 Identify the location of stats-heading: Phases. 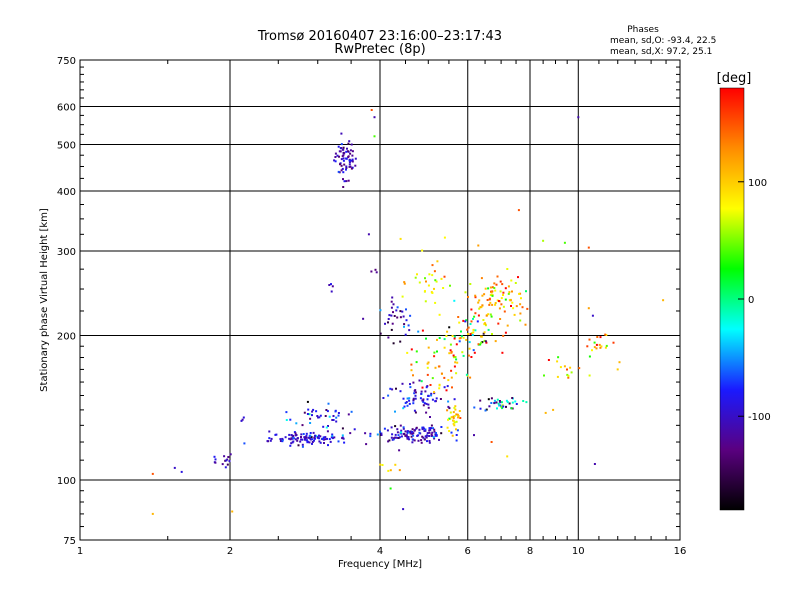
(643, 30).